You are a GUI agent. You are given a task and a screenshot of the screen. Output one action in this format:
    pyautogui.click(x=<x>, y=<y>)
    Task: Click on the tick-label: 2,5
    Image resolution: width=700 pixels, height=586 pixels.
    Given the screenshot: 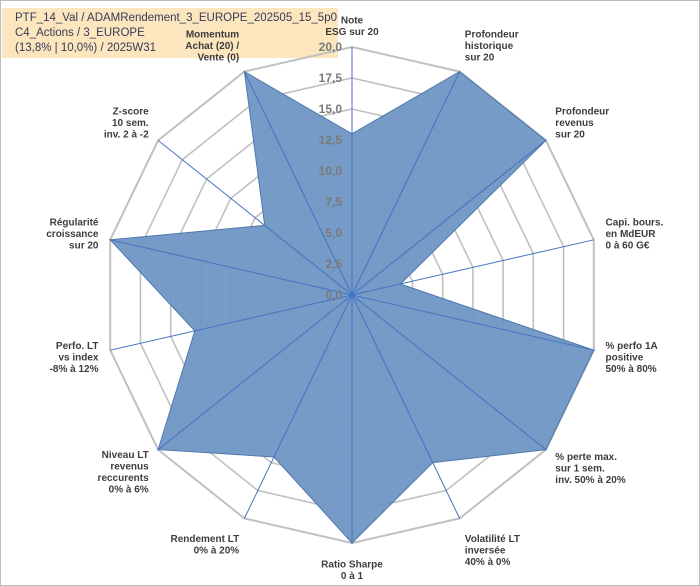 What is the action you would take?
    pyautogui.click(x=333, y=264)
    